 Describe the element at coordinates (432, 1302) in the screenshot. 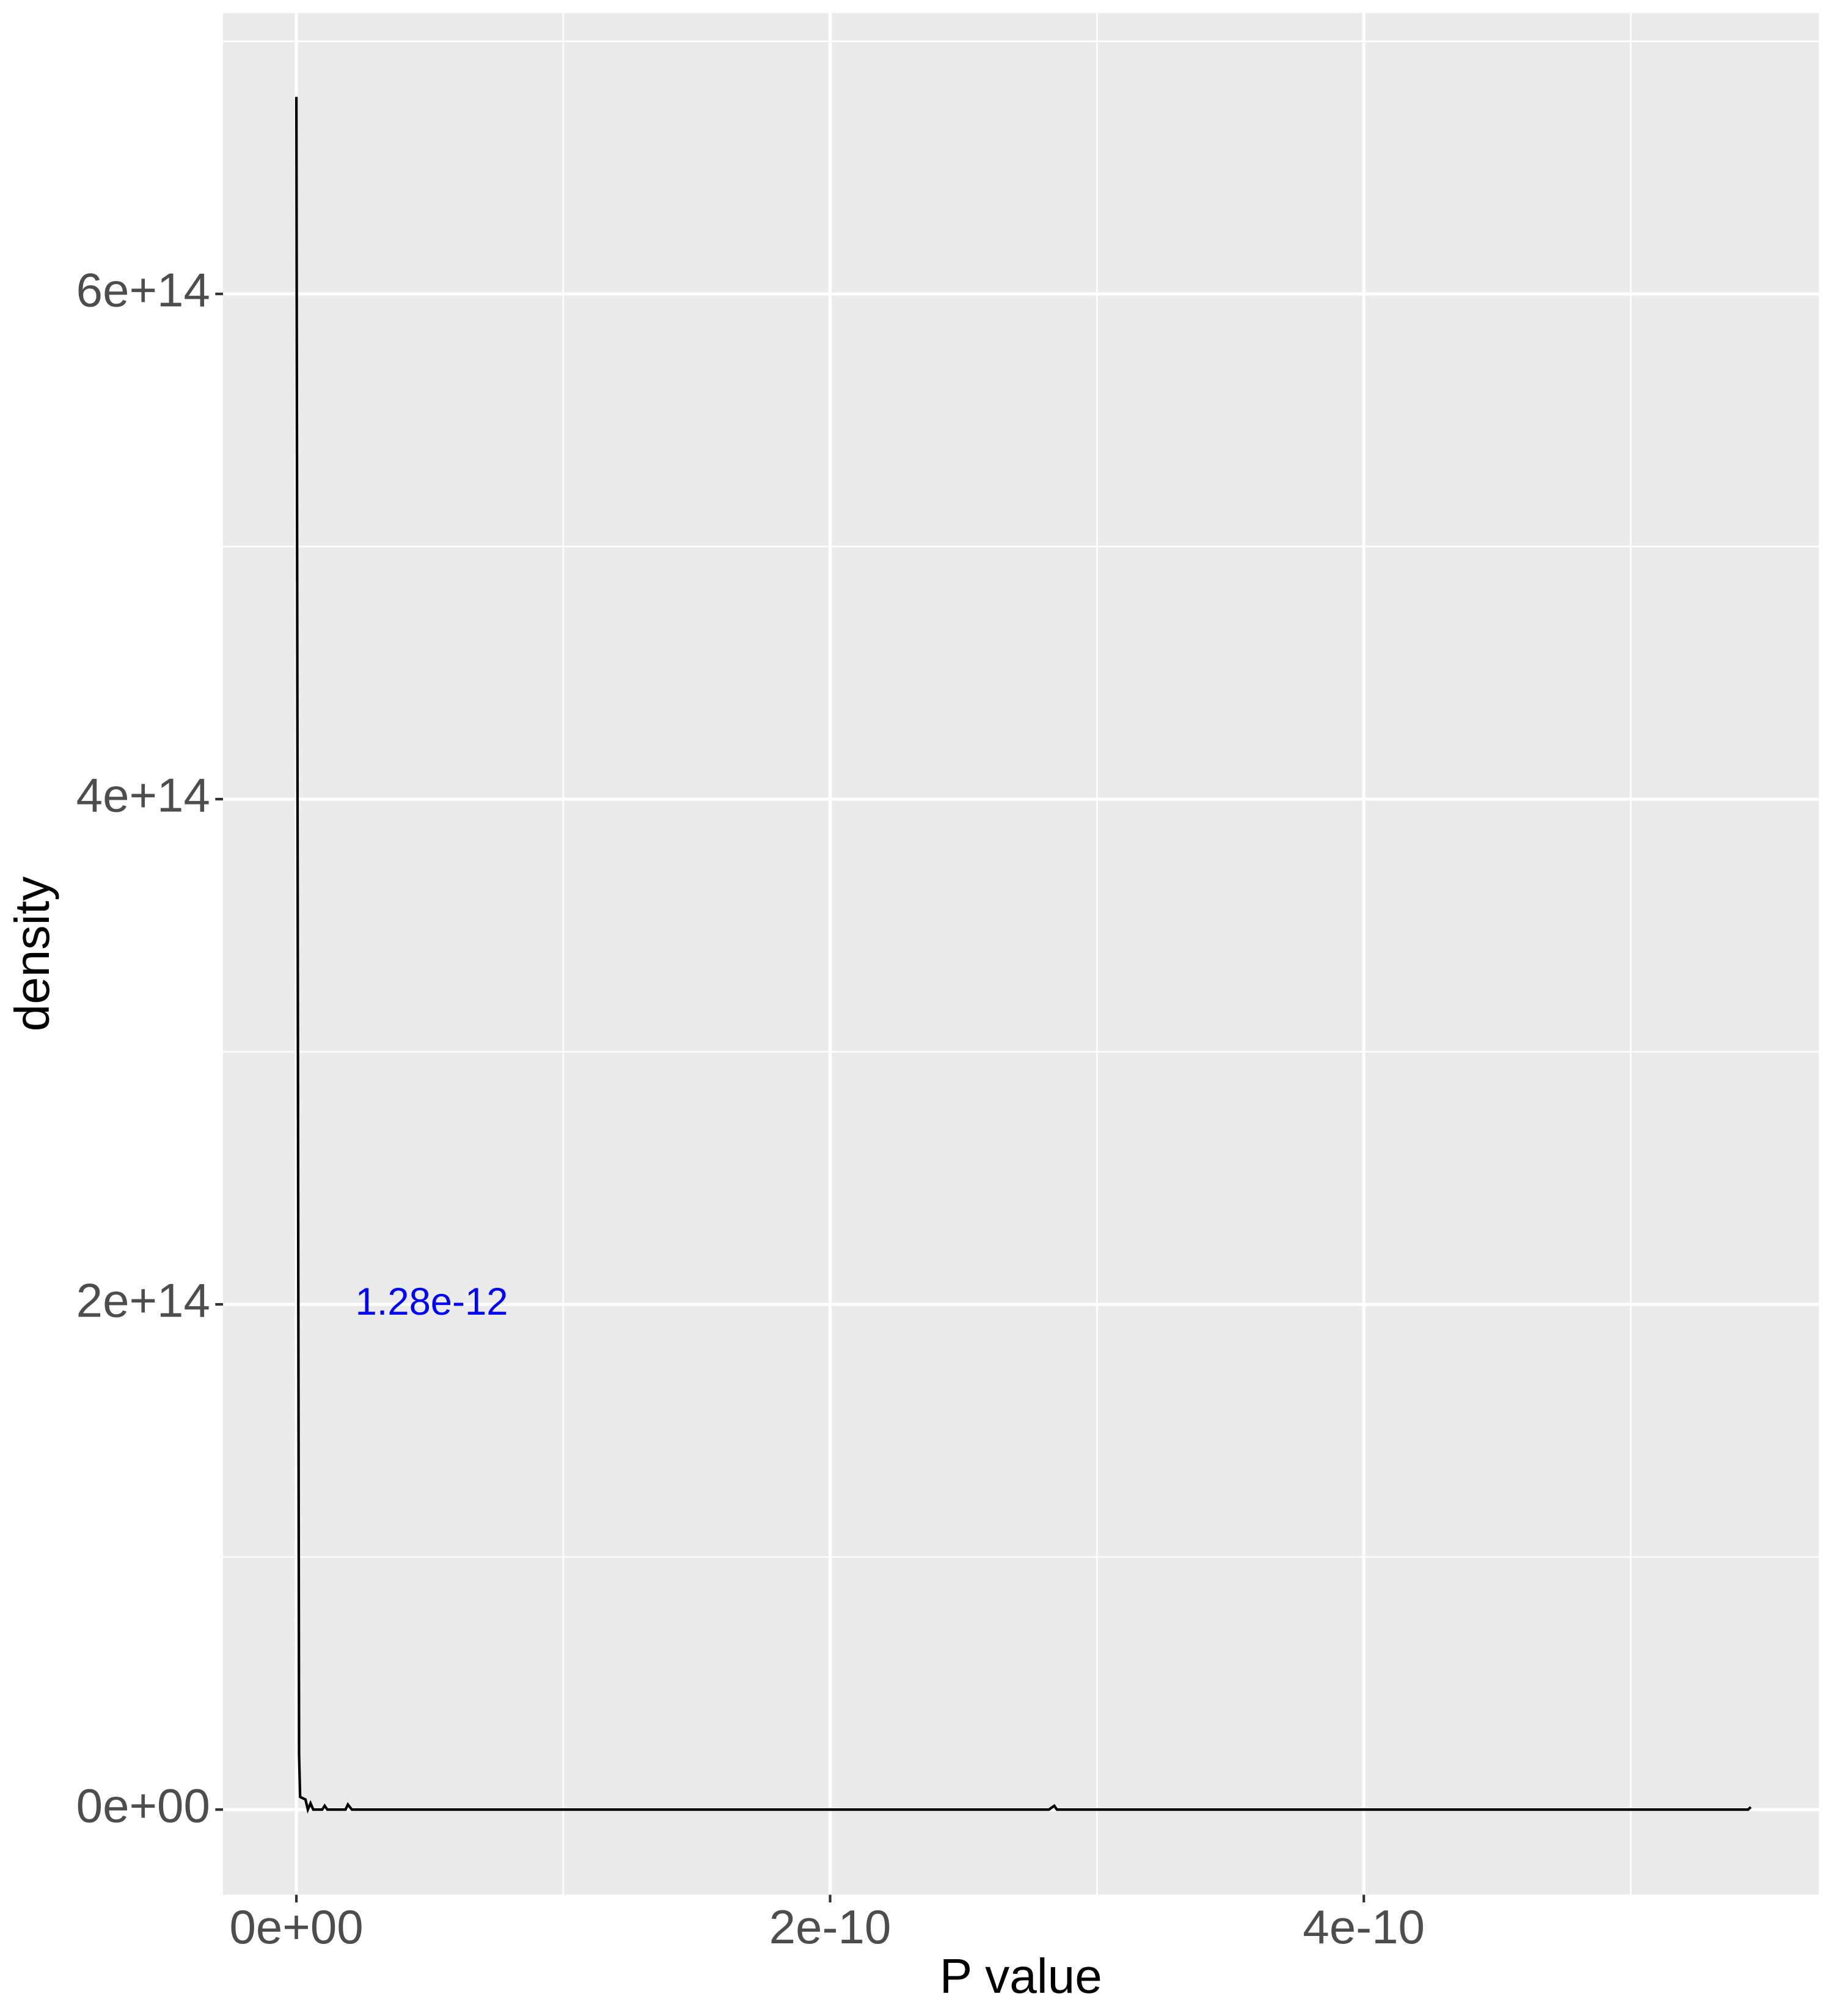

I see `annotation: 1.28e-12` at that location.